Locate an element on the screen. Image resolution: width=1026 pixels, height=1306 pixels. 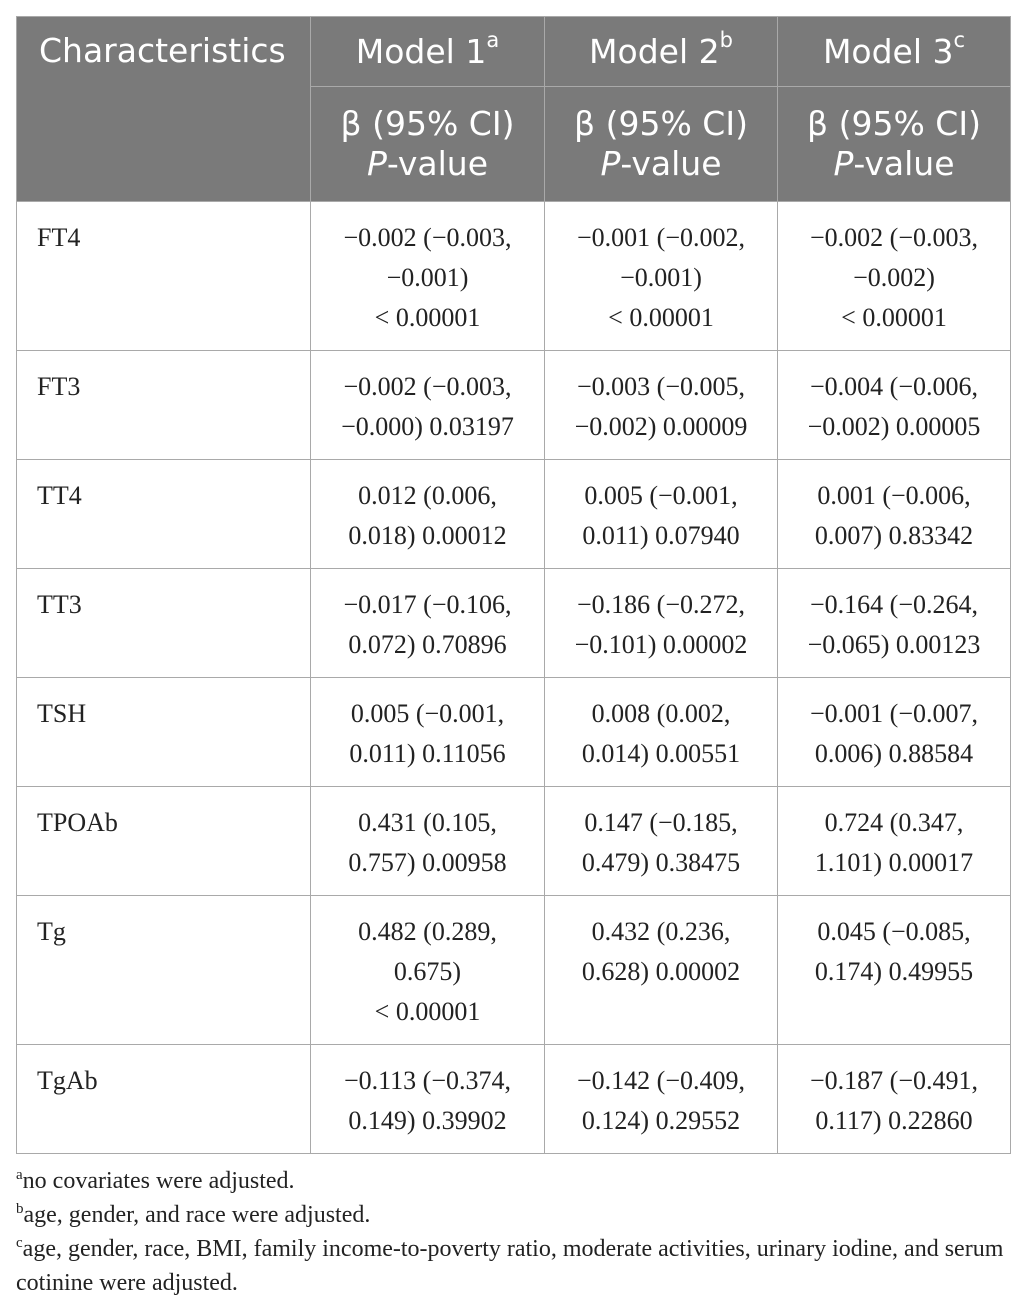
cell-line: 0.011) 0.11056 is located at coordinates (427, 753).